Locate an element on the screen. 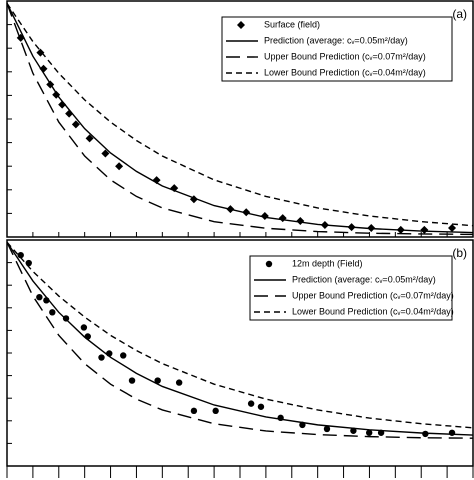  legend-label: 12m depth (Field) is located at coordinates (327, 263).